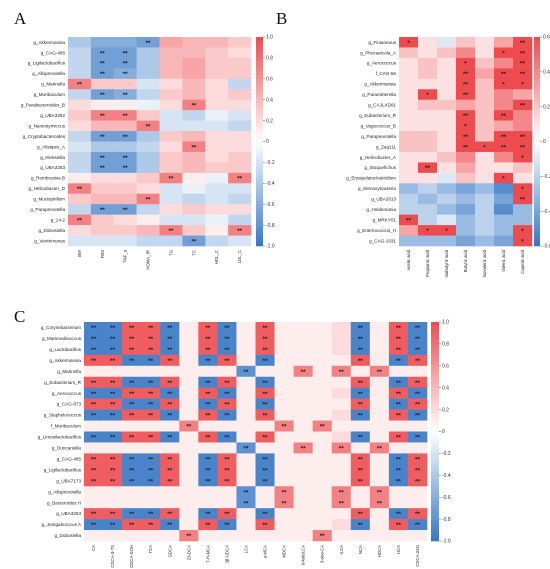  What do you see at coordinates (125, 64) in the screenshot?
I see `significance-star-a-2-2: **` at bounding box center [125, 64].